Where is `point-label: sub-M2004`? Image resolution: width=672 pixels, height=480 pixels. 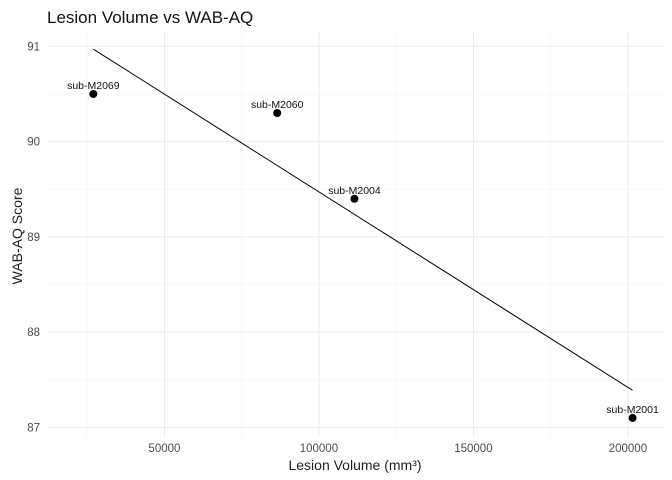 point-label: sub-M2004 is located at coordinates (354, 191).